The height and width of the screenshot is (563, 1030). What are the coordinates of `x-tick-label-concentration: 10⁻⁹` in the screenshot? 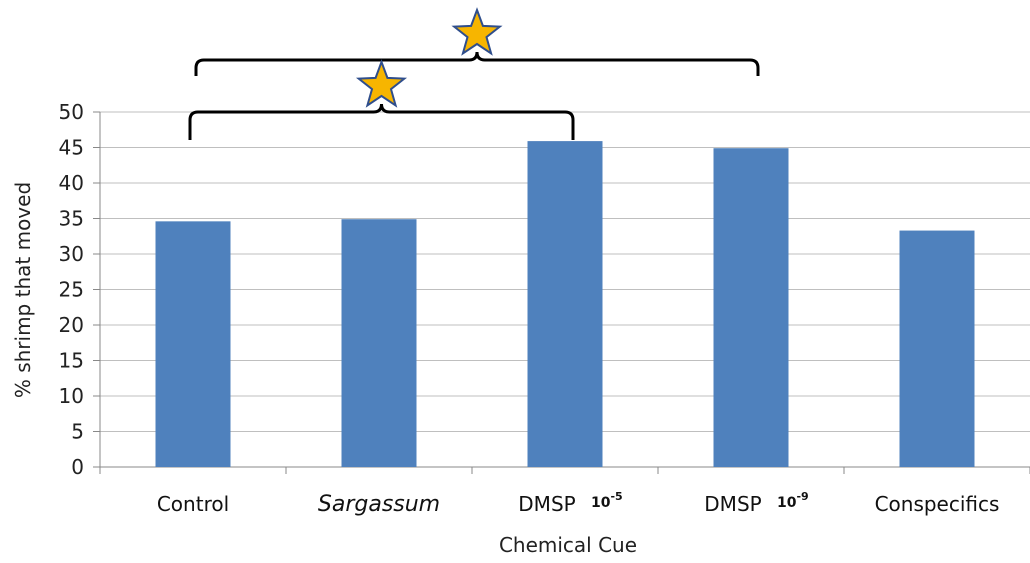 It's located at (793, 500).